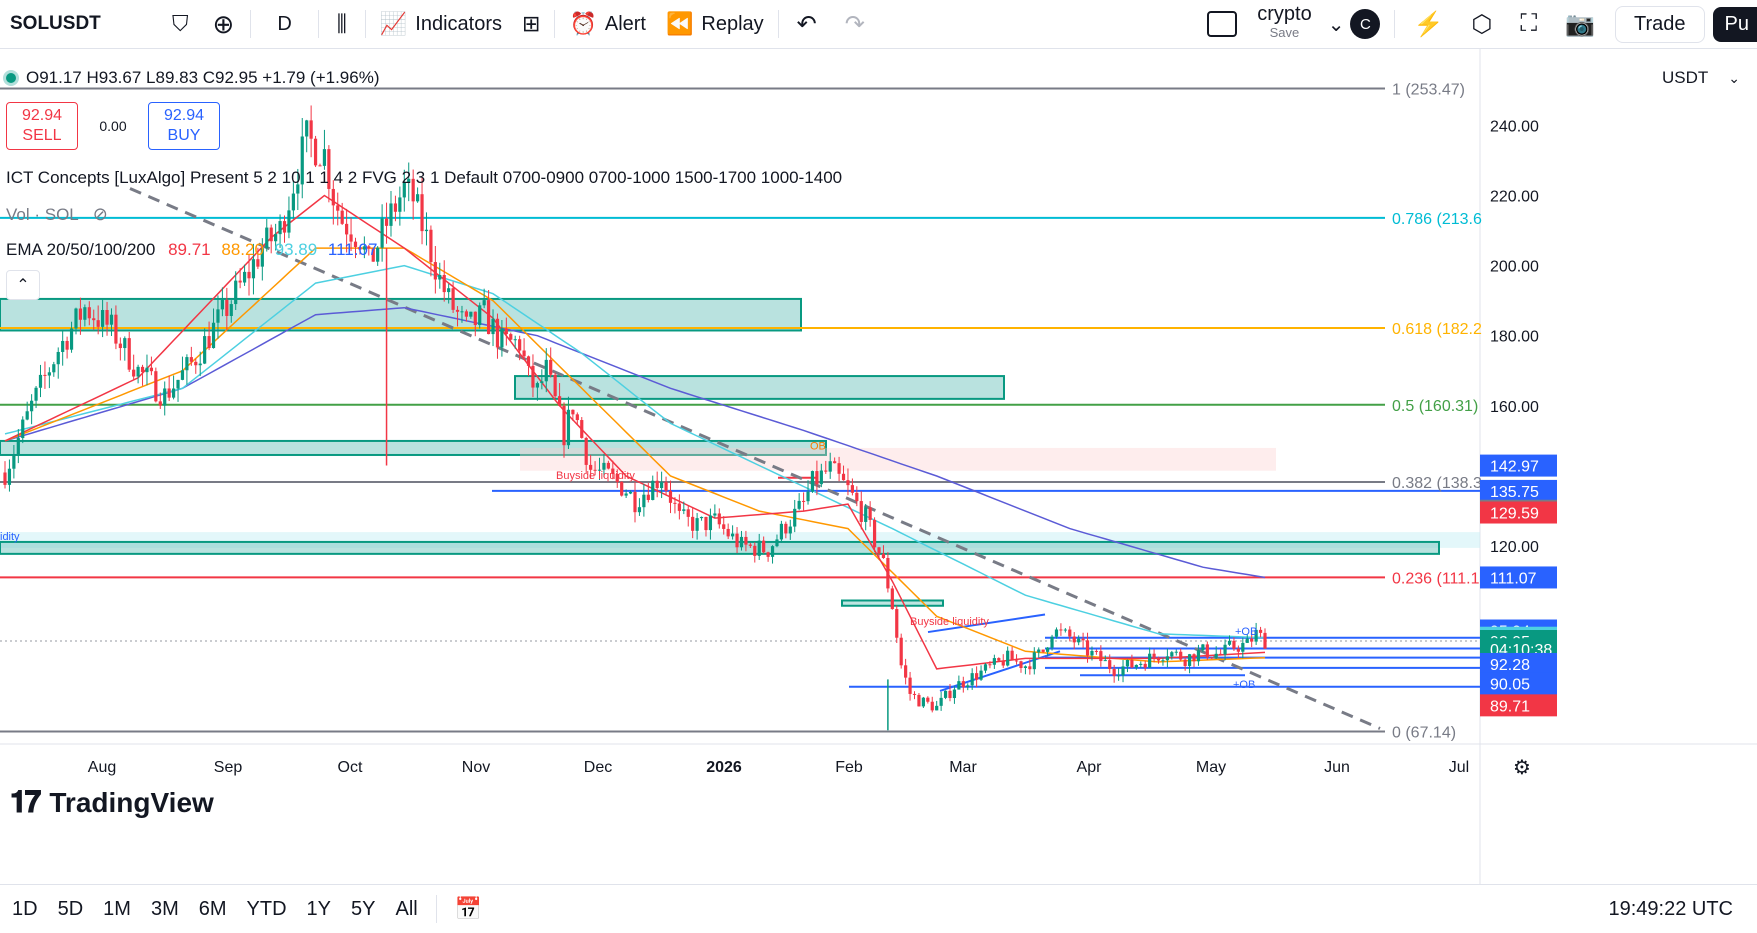 This screenshot has width=1757, height=933. I want to click on quick-search-icon: ⚡, so click(1428, 24).